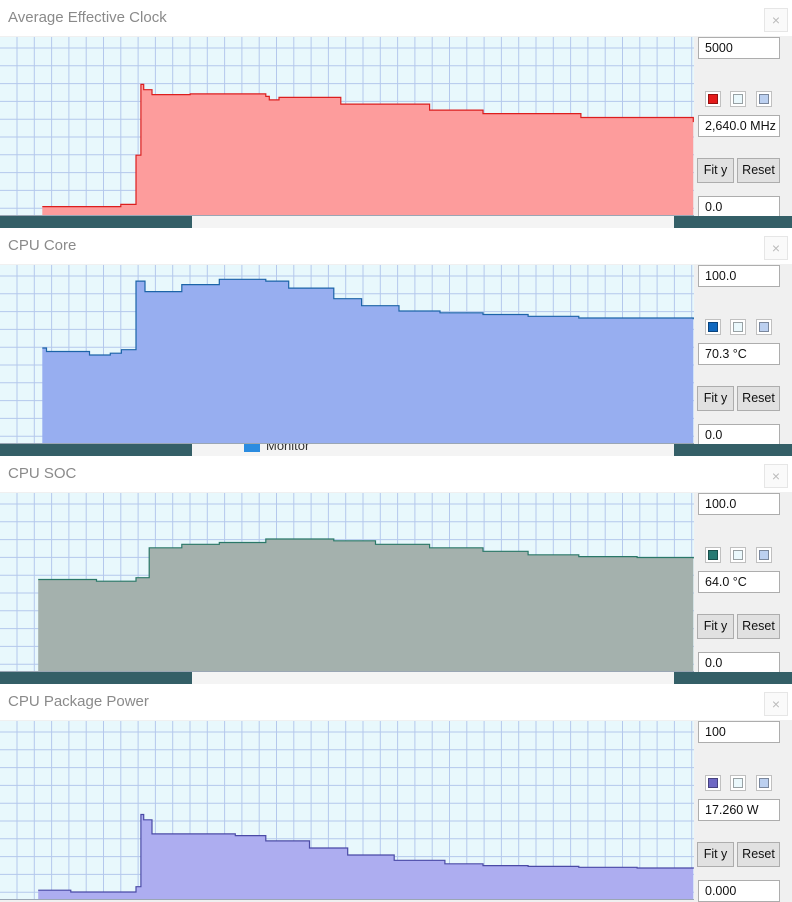 The width and height of the screenshot is (792, 902). I want to click on desktop-background-strip: Monitor, so click(396, 450).